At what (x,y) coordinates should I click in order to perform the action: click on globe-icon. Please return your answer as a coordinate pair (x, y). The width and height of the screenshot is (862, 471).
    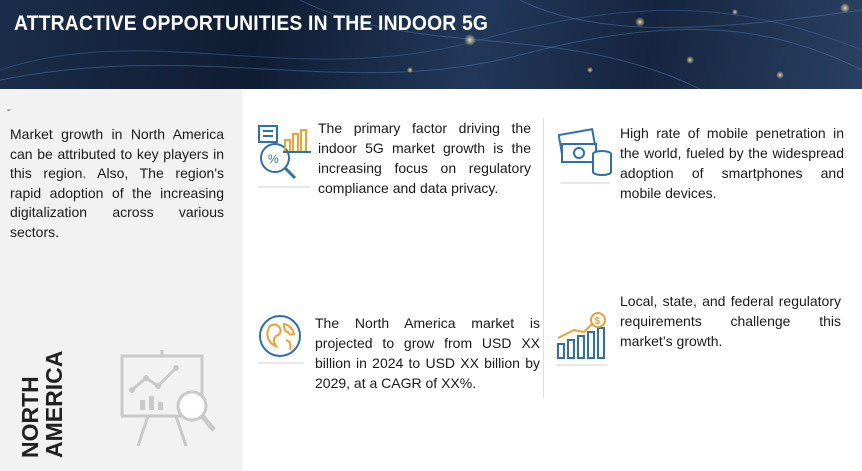
    Looking at the image, I should click on (280, 336).